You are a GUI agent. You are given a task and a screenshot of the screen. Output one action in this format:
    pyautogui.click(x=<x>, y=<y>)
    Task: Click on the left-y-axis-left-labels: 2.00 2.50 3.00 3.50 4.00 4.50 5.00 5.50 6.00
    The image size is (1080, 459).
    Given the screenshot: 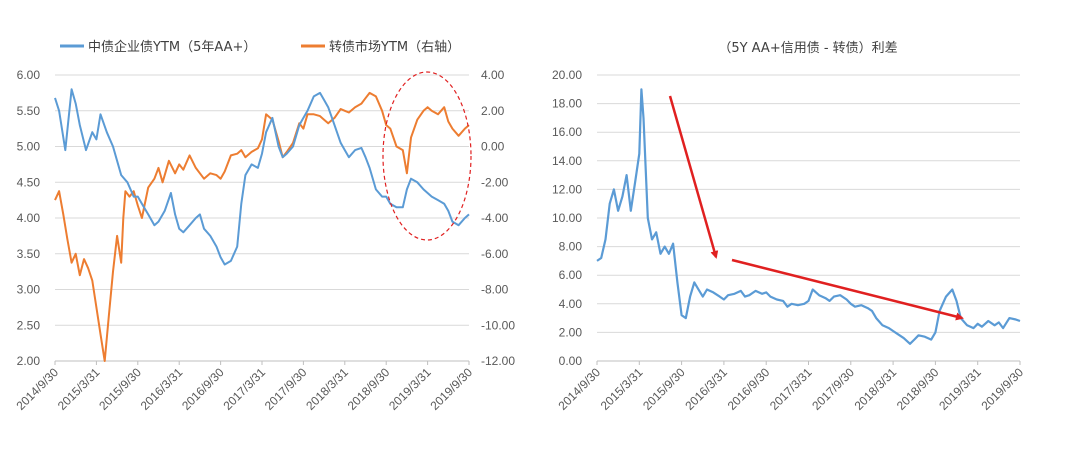 What is the action you would take?
    pyautogui.click(x=29, y=218)
    